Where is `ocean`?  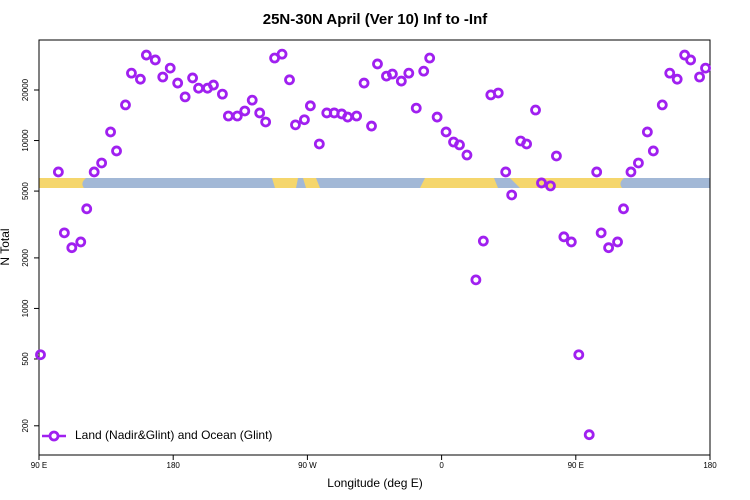 ocean is located at coordinates (374, 183).